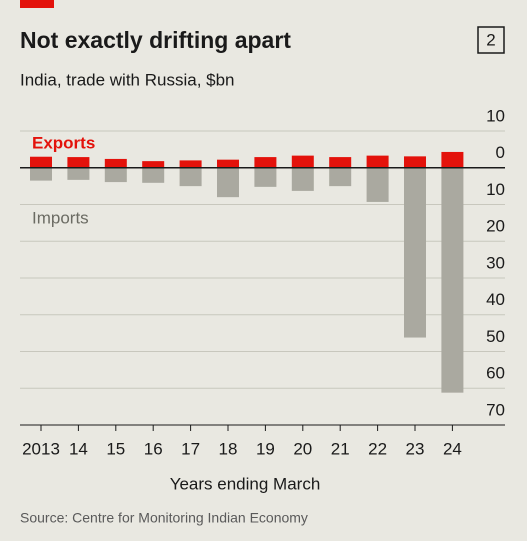 This screenshot has width=527, height=541. What do you see at coordinates (495, 409) in the screenshot?
I see `y-tick-label: 70` at bounding box center [495, 409].